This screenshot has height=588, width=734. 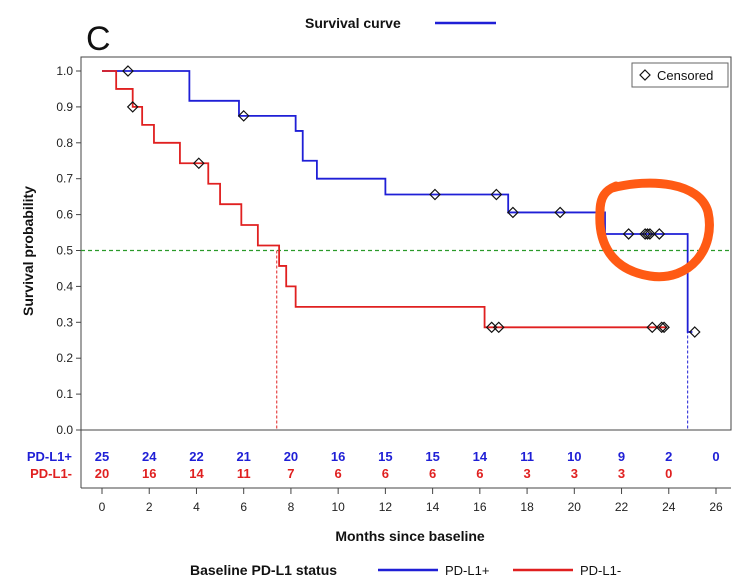 I want to click on censored-legend-label: Censored, so click(x=685, y=75).